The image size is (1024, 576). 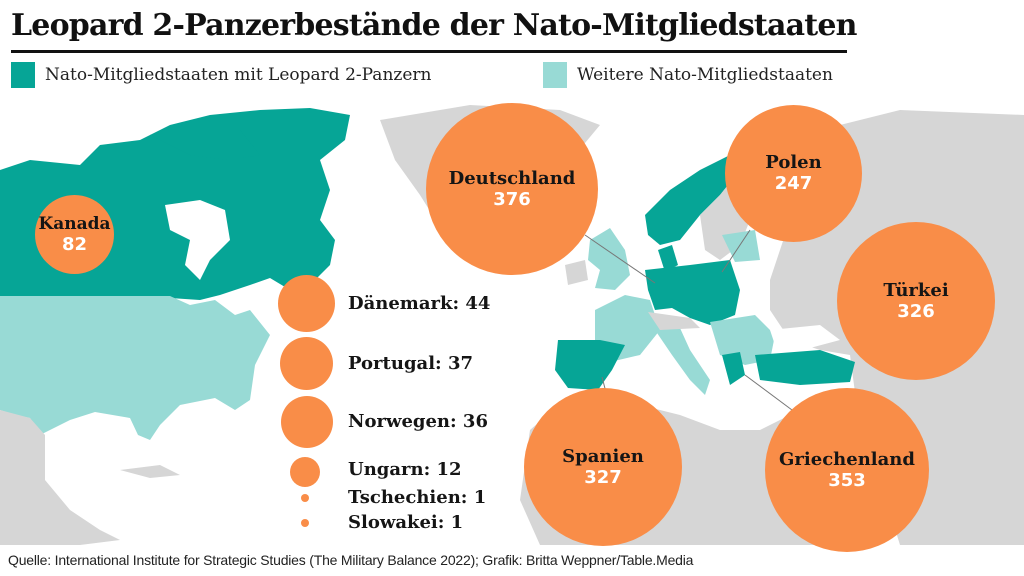 I want to click on bubble-griechenland: Griechenland 353, so click(x=847, y=470).